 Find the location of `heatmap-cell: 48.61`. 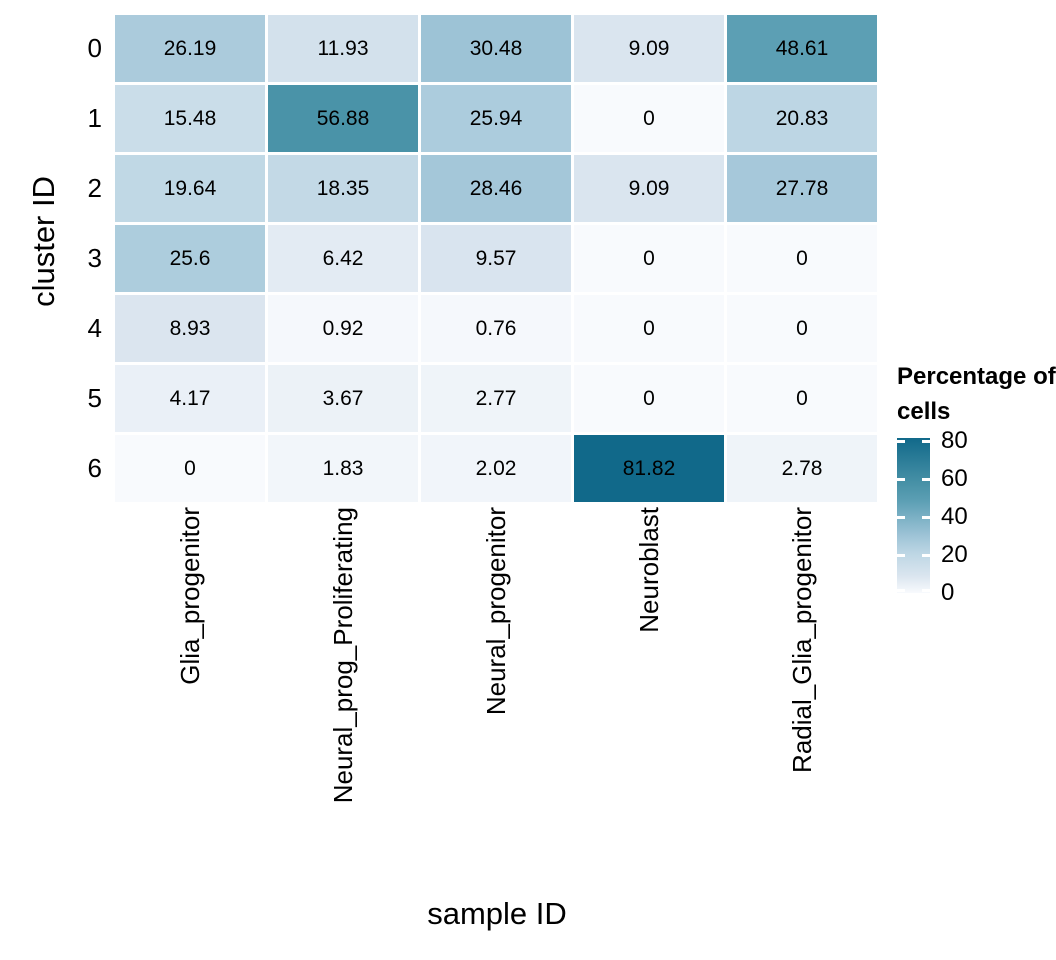

heatmap-cell: 48.61 is located at coordinates (802, 48).